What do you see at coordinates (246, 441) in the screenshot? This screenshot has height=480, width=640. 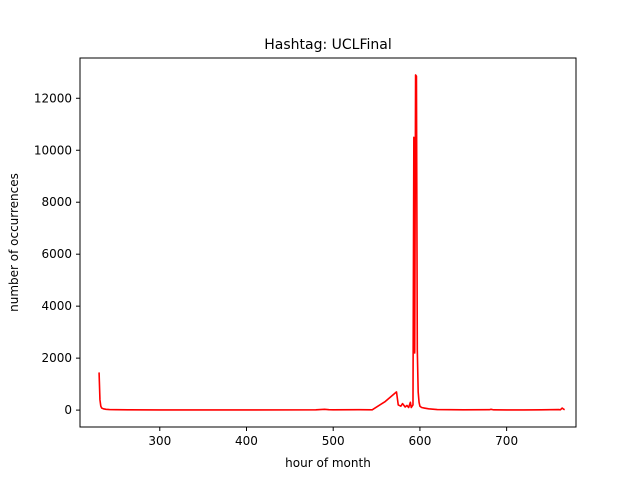 I see `x-tick-label: 400` at bounding box center [246, 441].